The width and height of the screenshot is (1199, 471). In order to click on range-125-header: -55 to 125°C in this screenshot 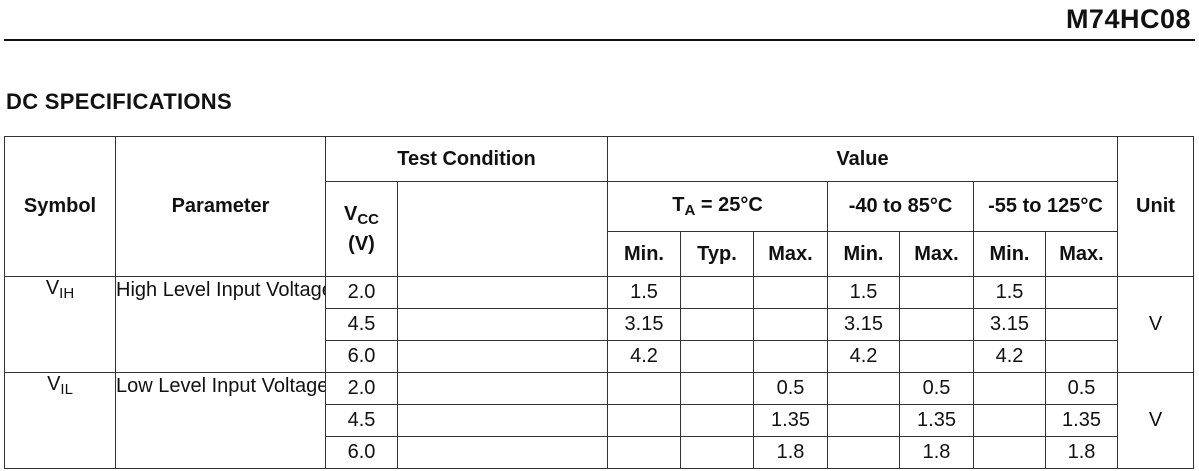, I will do `click(1045, 206)`.